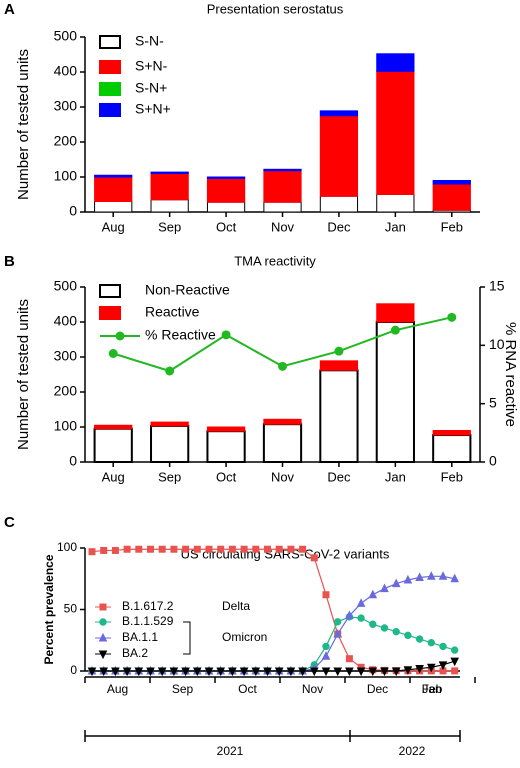  Describe the element at coordinates (230, 751) in the screenshot. I see `year-label: 2021` at that location.